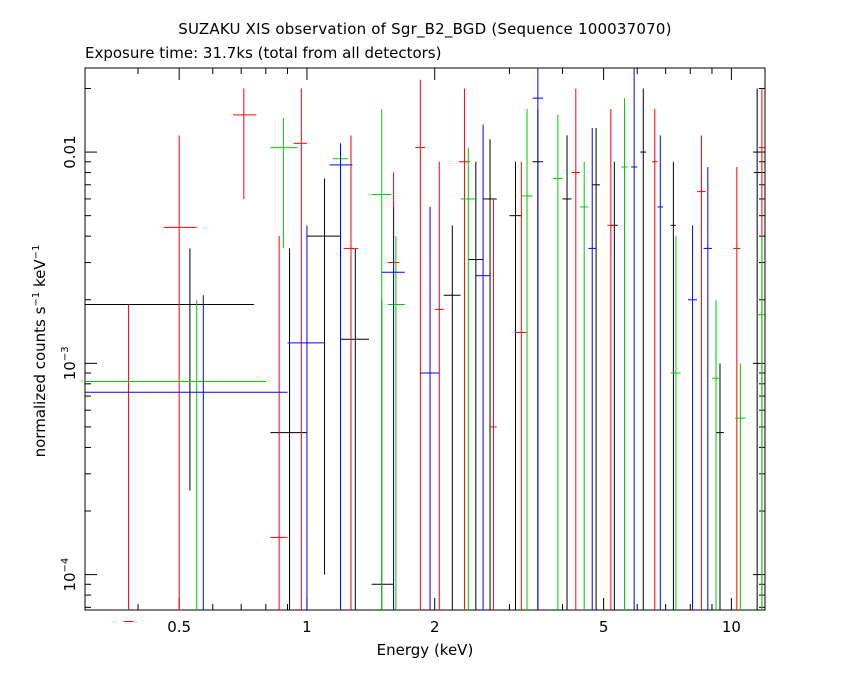  Describe the element at coordinates (307, 627) in the screenshot. I see `x-tick-label: 1` at that location.